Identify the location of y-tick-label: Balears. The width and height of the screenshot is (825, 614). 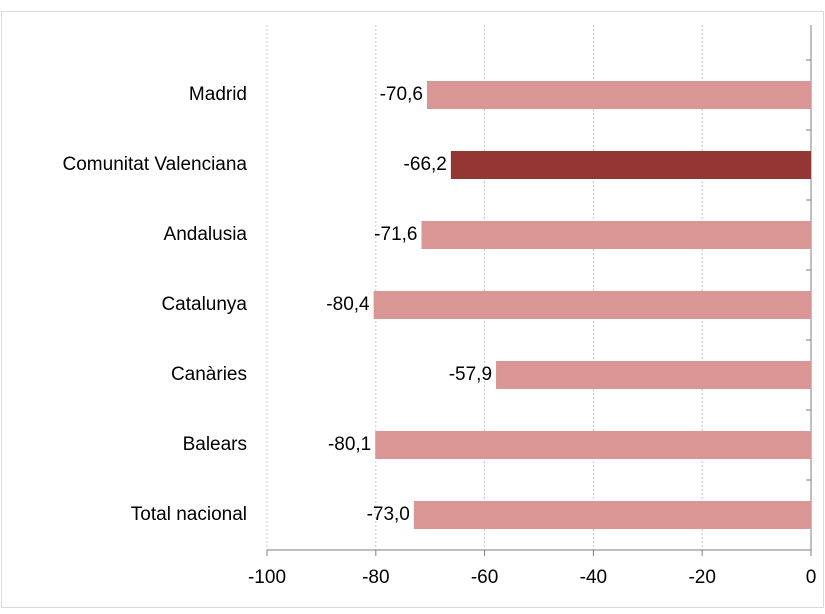
(215, 444).